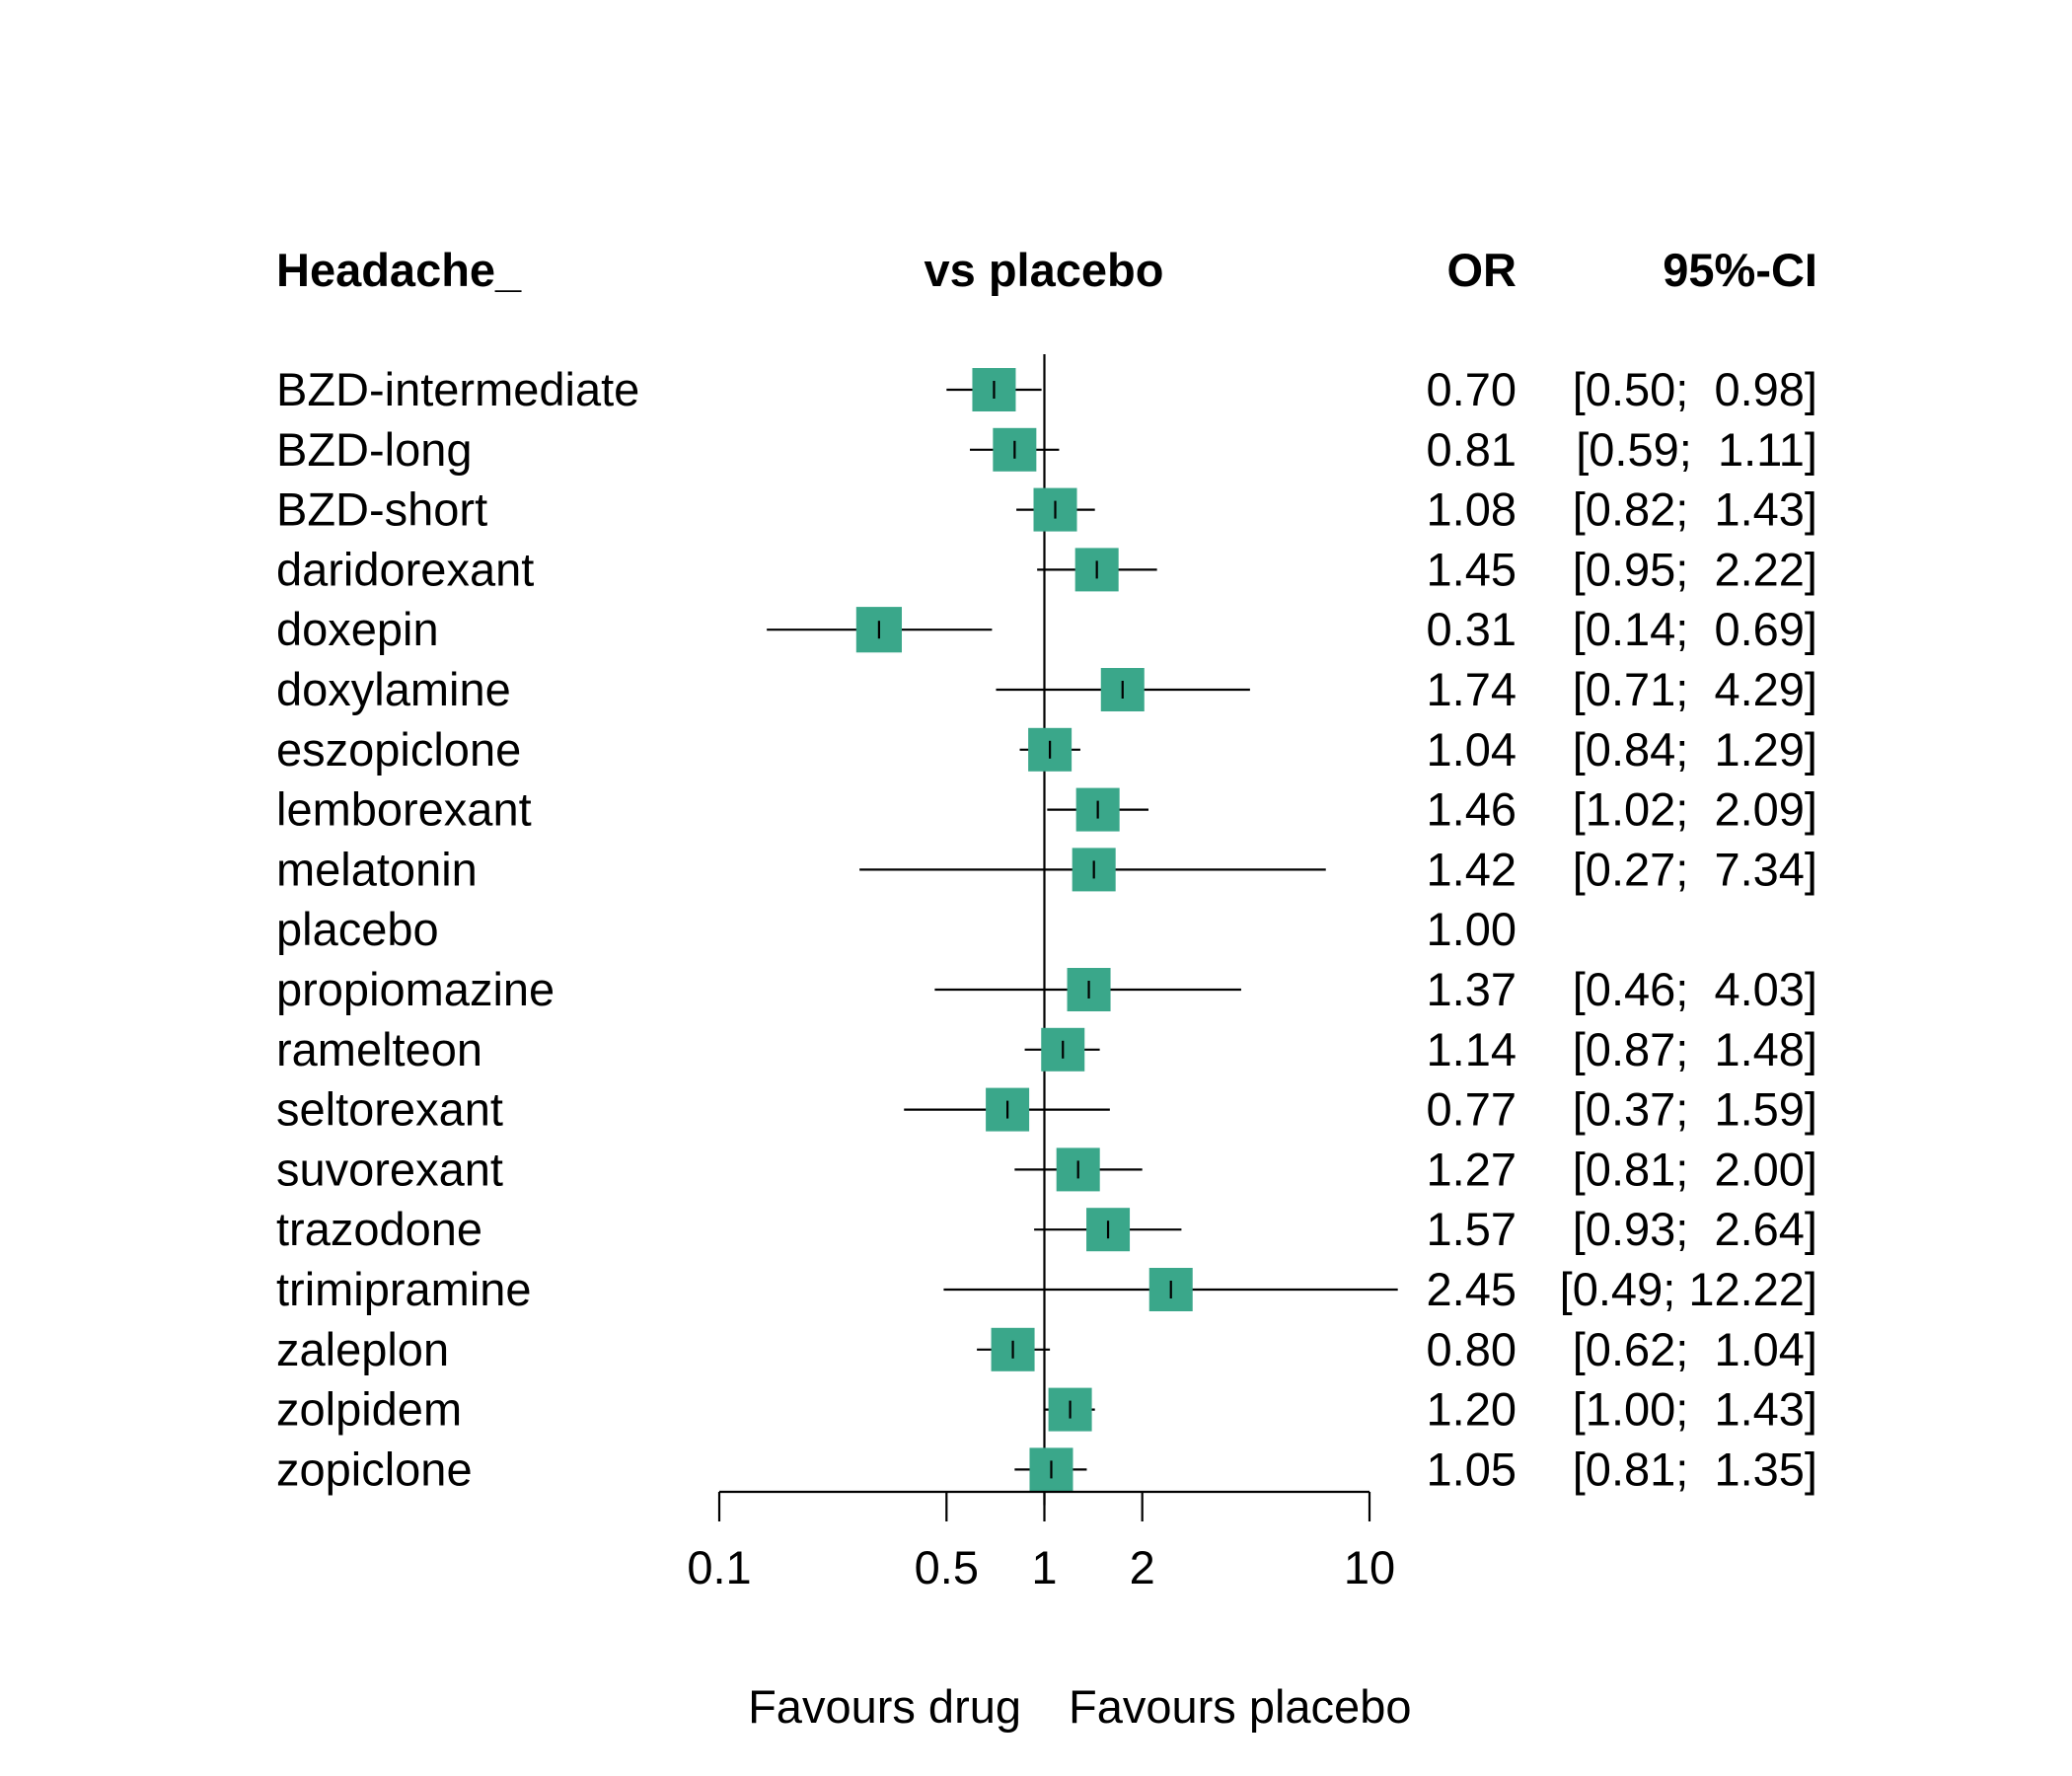 The width and height of the screenshot is (2072, 1776). What do you see at coordinates (1695, 1469) in the screenshot?
I see `ci-value: [0.81; 1.35]` at bounding box center [1695, 1469].